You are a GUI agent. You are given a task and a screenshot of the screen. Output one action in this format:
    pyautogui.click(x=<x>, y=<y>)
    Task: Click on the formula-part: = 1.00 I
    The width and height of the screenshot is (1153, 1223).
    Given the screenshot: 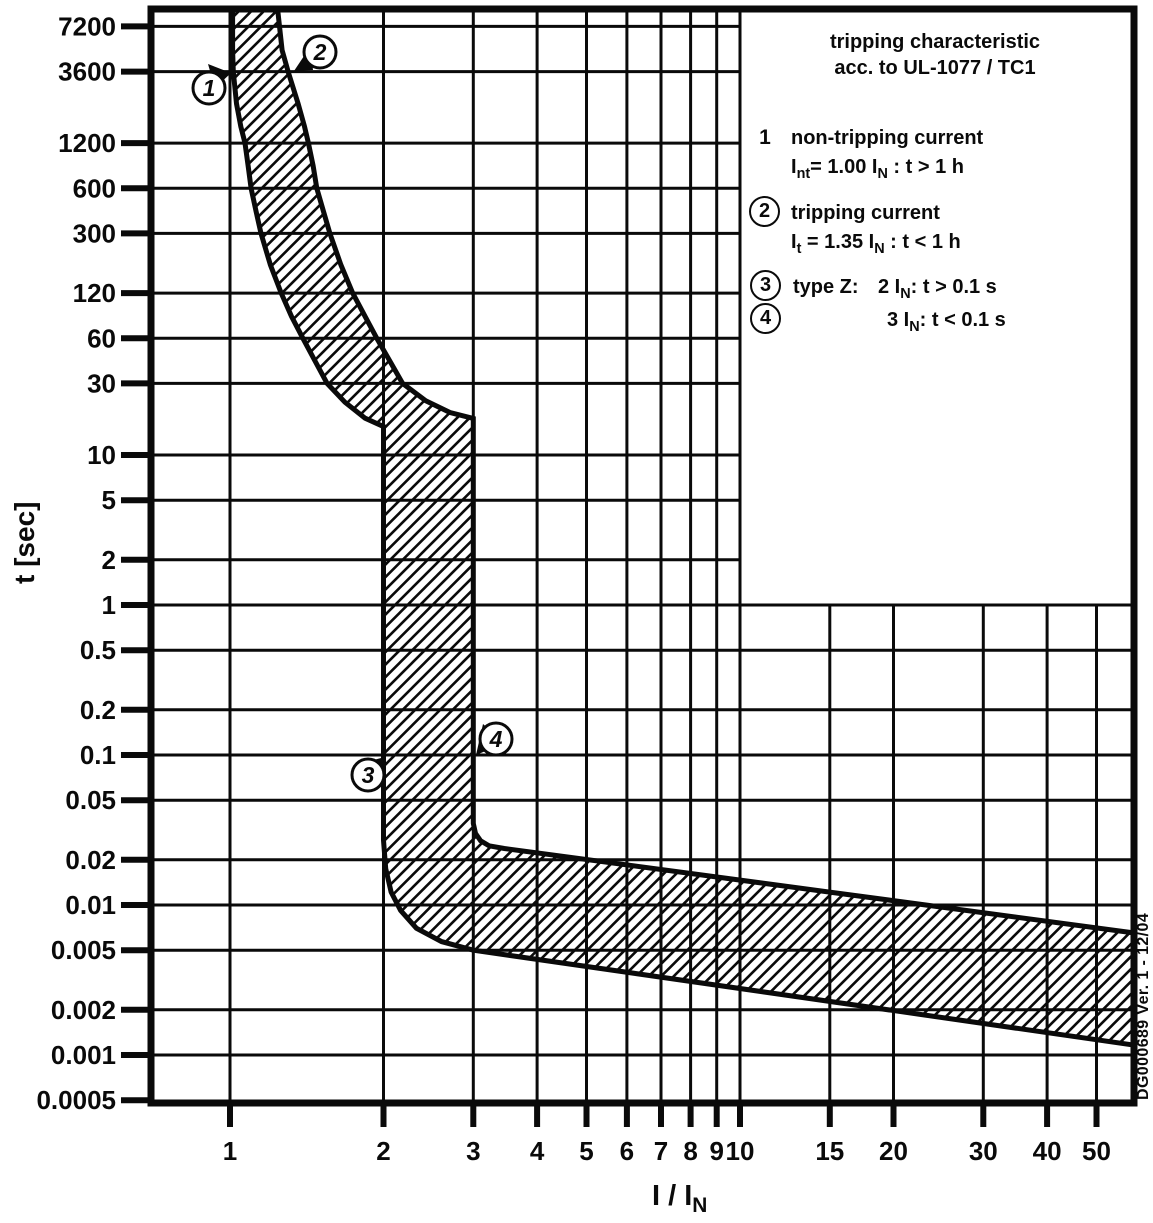 What is the action you would take?
    pyautogui.click(x=844, y=167)
    